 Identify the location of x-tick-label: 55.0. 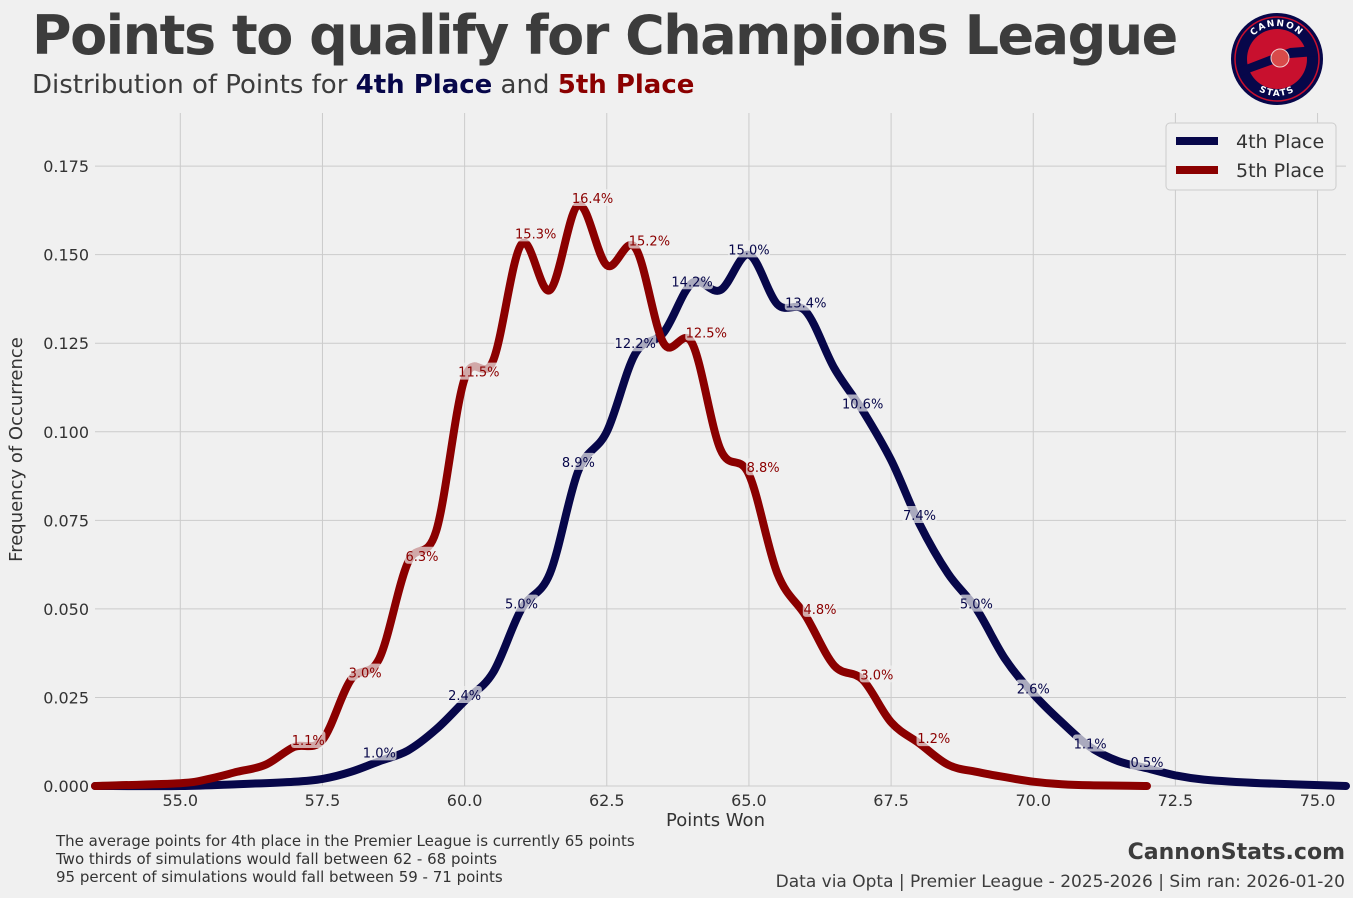
(180, 800).